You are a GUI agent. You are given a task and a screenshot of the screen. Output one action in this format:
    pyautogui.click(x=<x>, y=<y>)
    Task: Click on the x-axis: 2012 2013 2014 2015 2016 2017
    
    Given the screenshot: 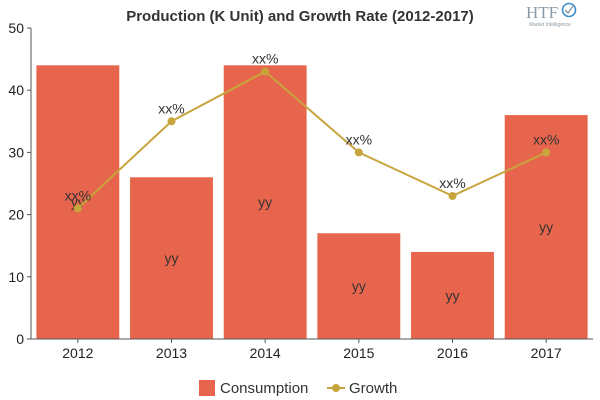 What is the action you would take?
    pyautogui.click(x=312, y=349)
    